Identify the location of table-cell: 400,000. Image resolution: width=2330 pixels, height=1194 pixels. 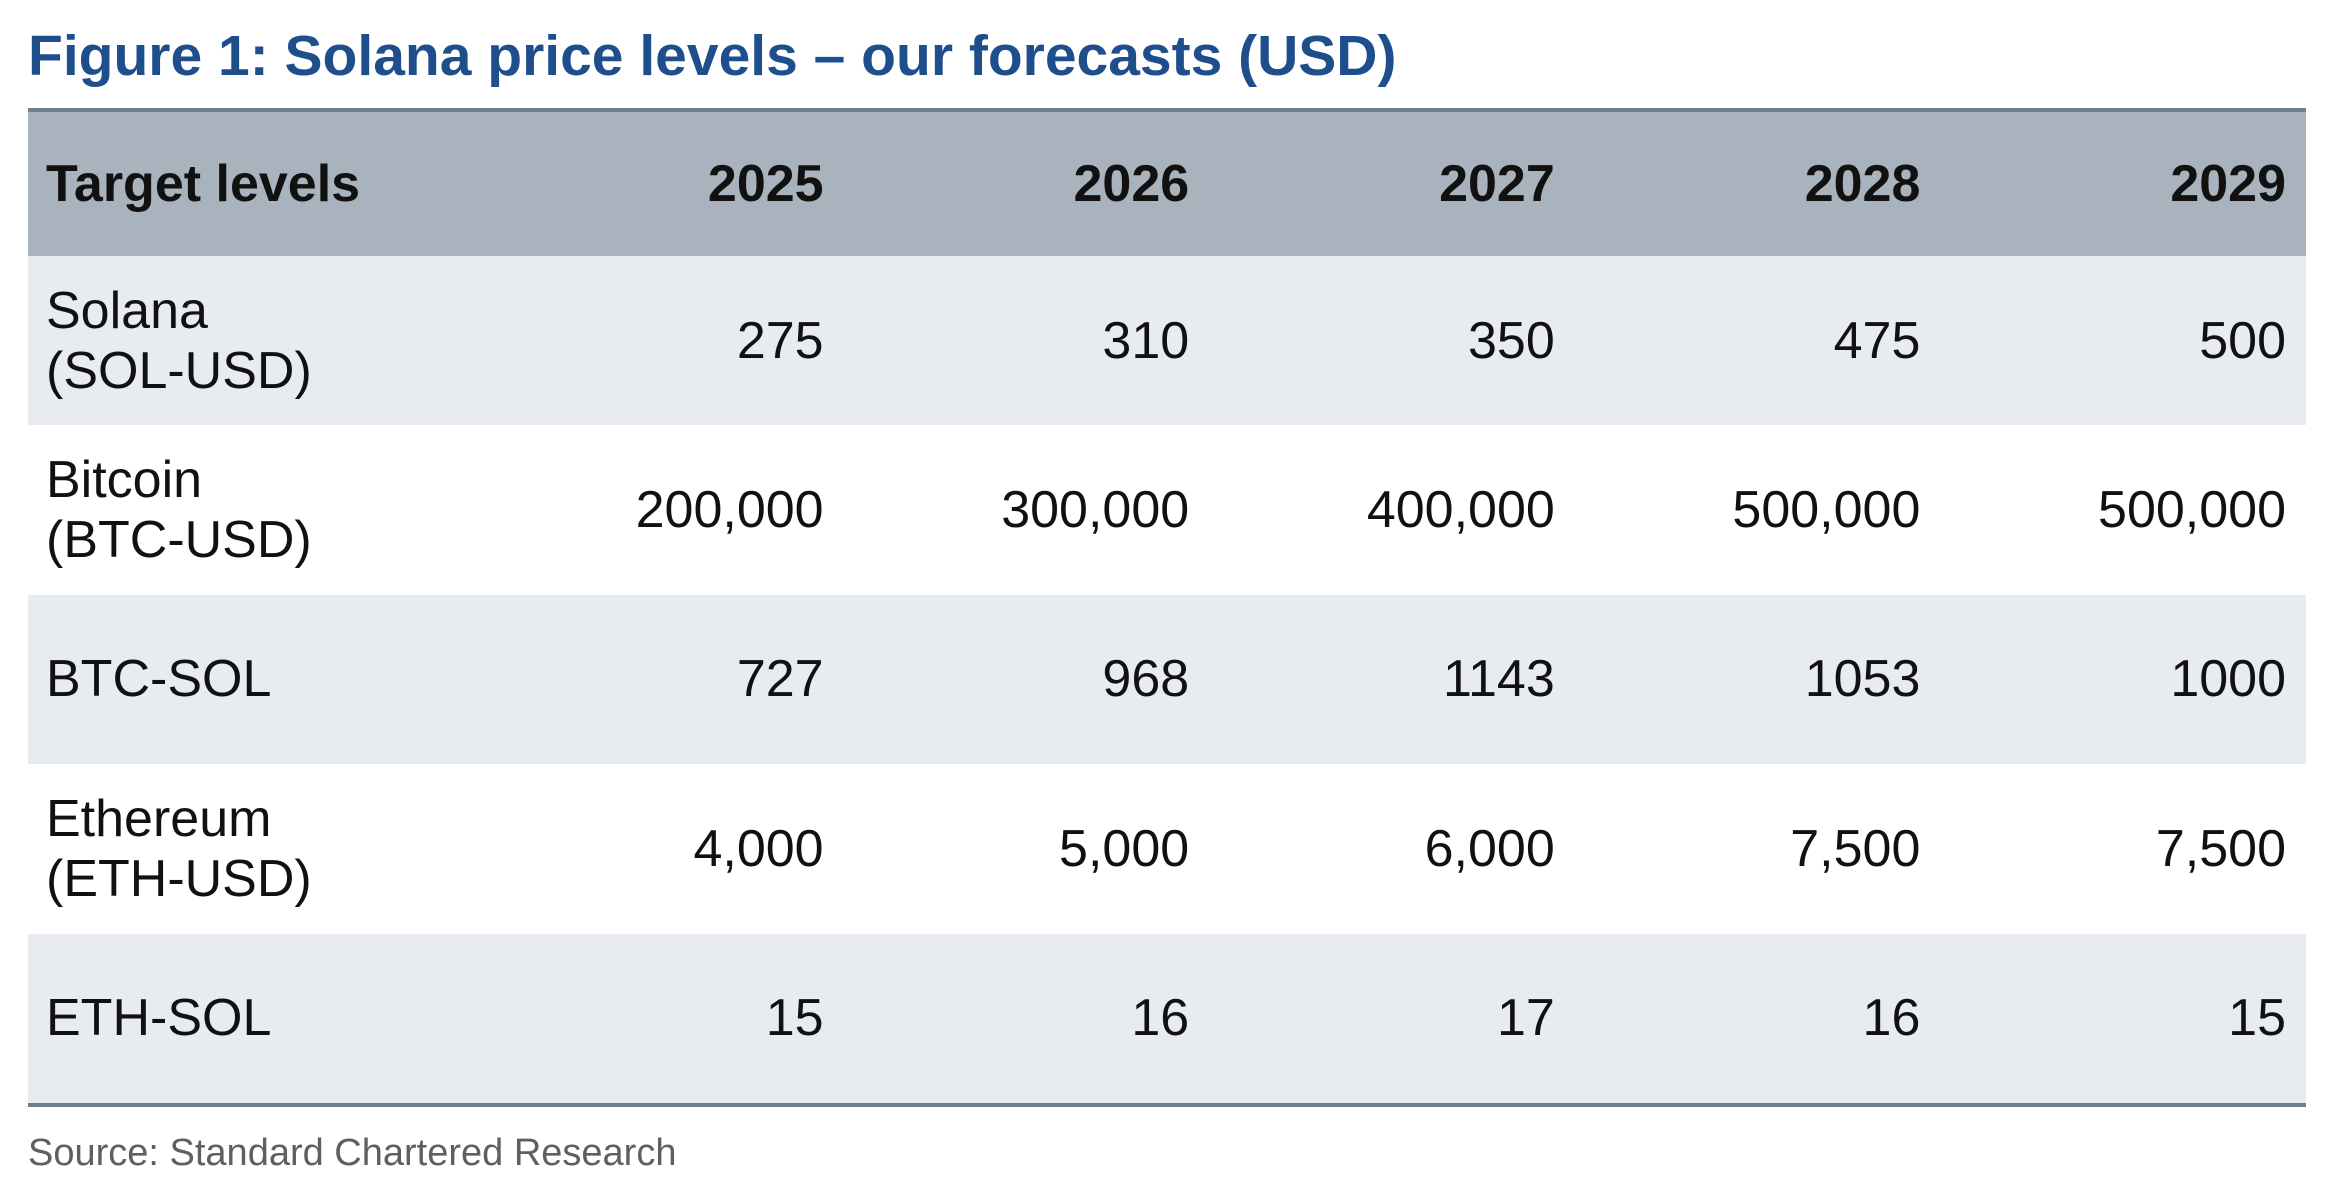
(1460, 510).